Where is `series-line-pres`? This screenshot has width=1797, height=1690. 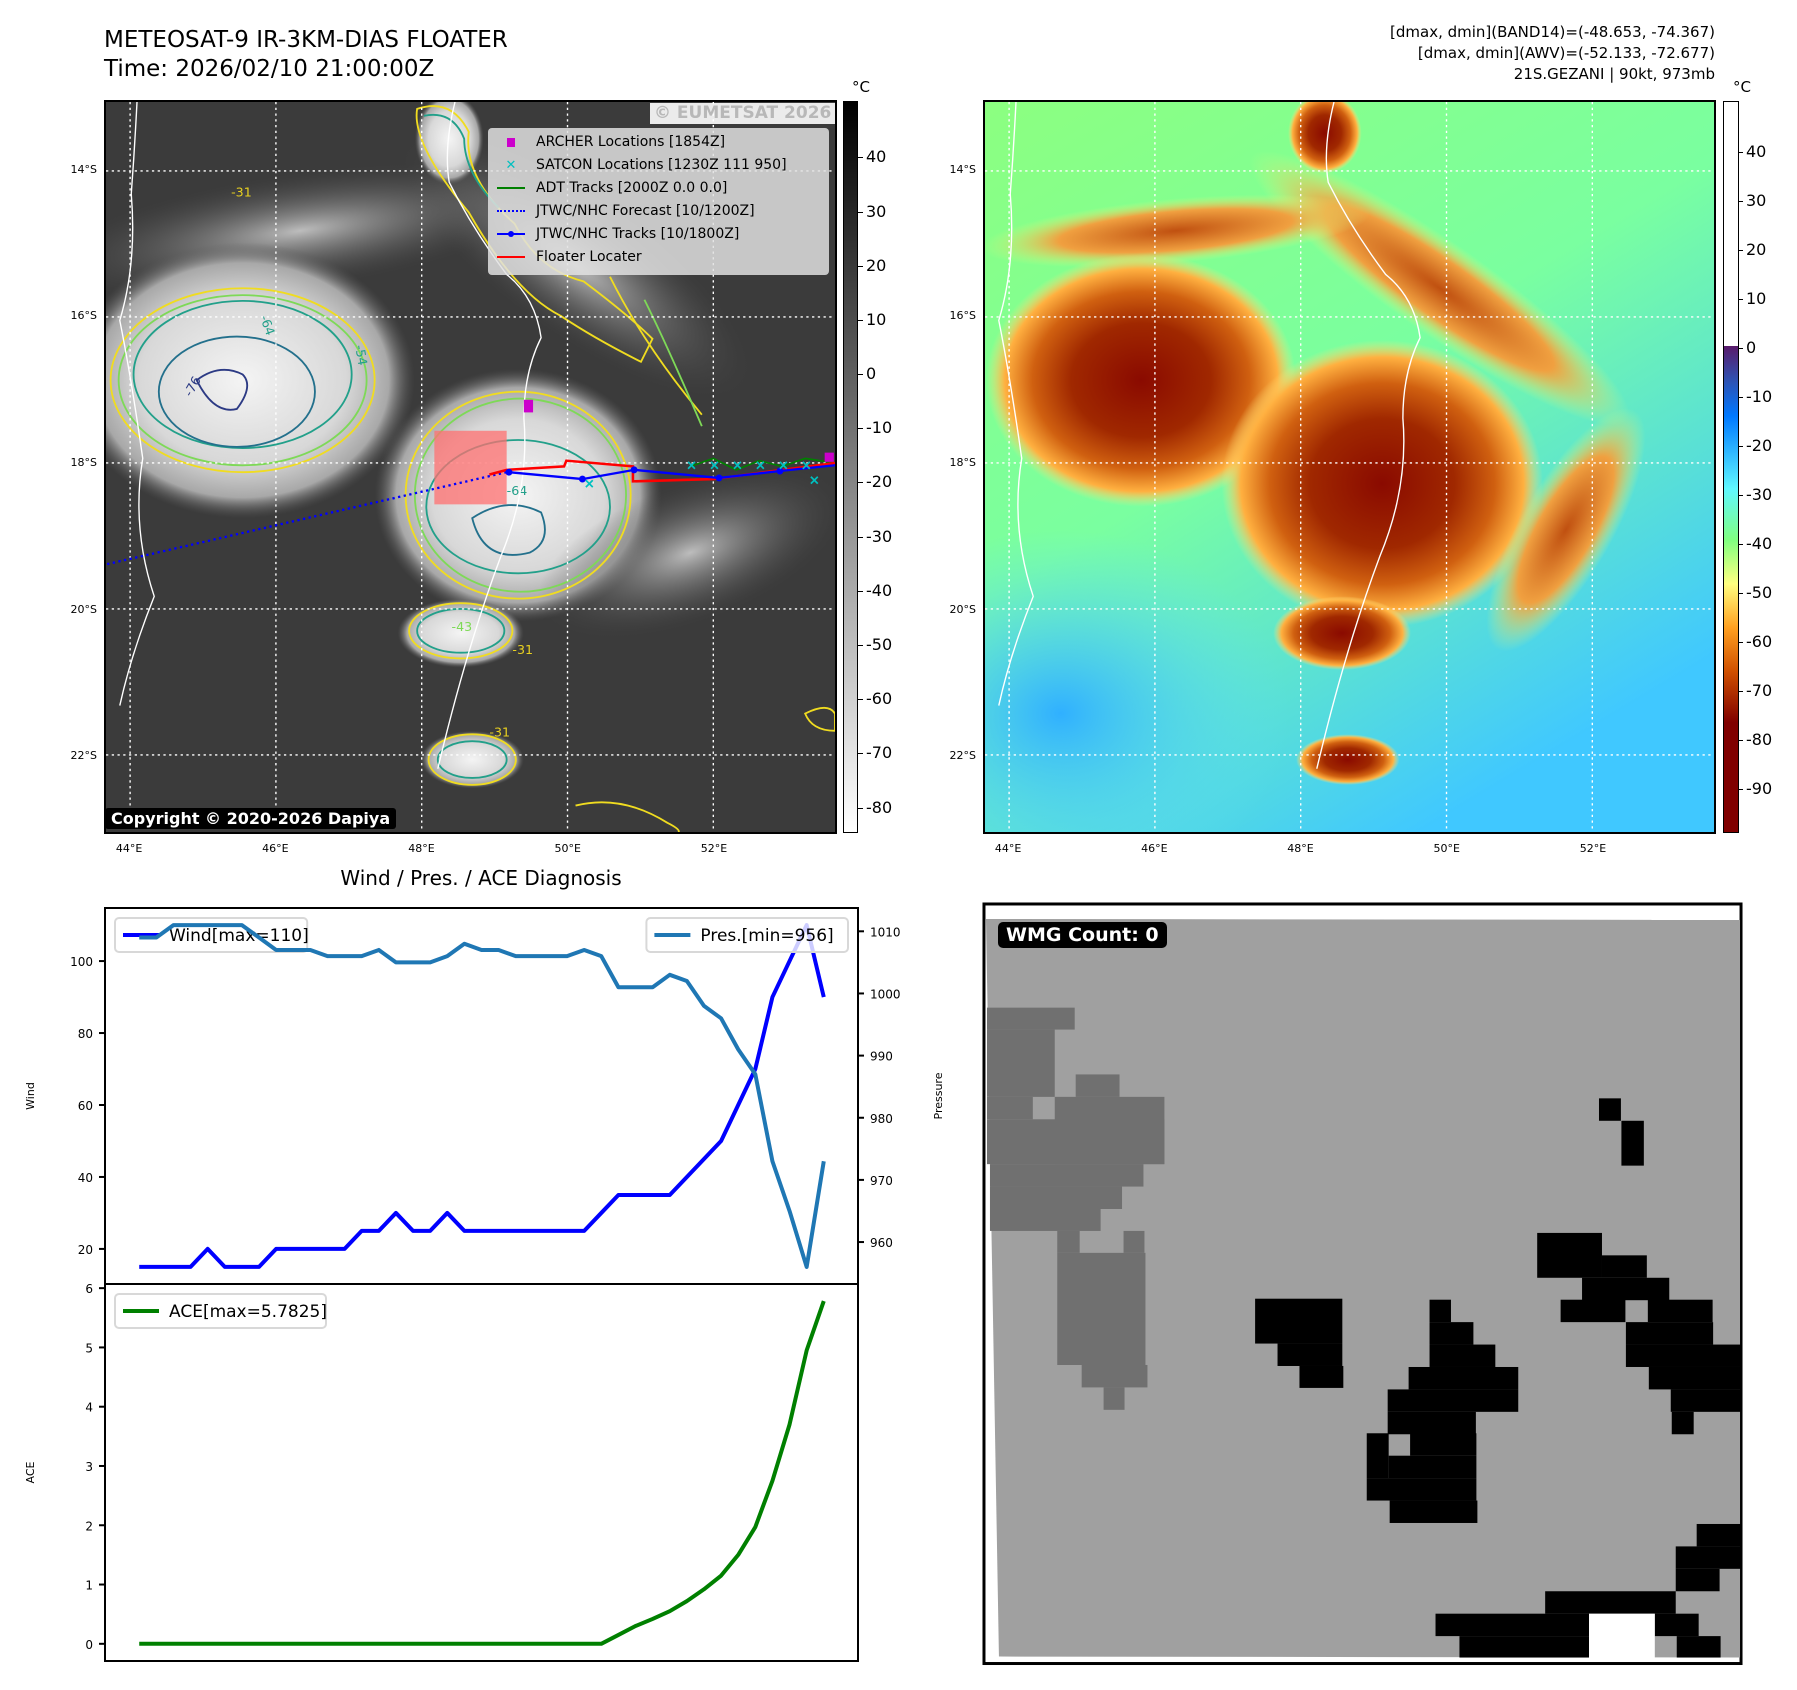 series-line-pres is located at coordinates (482, 1096).